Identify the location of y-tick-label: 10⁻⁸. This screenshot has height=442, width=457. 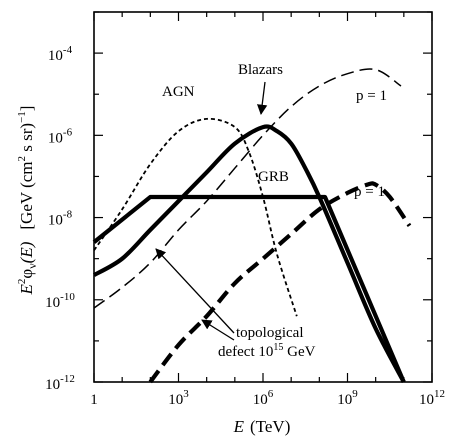
(60, 219).